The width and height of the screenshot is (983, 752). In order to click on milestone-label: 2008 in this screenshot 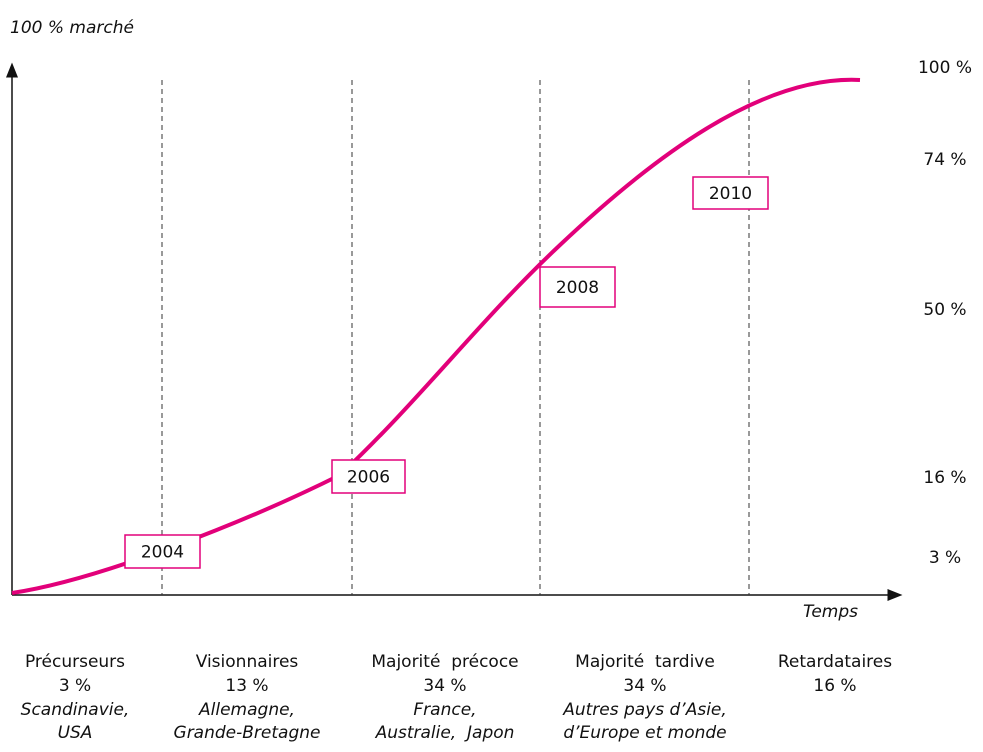, I will do `click(577, 288)`.